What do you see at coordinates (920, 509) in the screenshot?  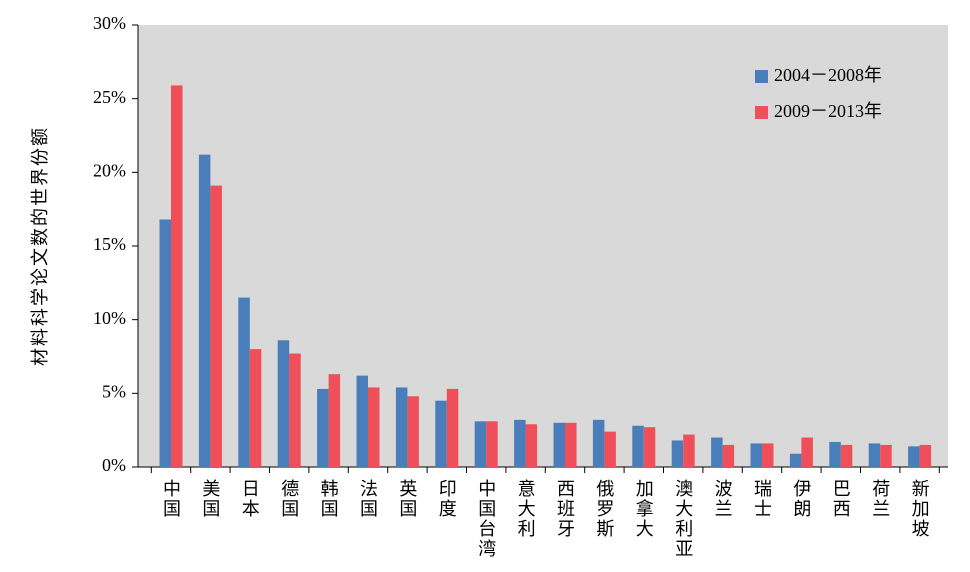 I see `x-tick-label: 新加坡` at bounding box center [920, 509].